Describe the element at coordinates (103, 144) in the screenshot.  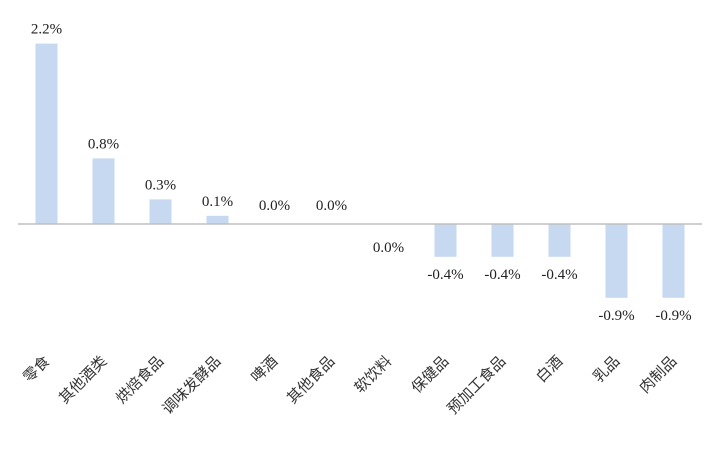
I see `value-label: 0.8%` at that location.